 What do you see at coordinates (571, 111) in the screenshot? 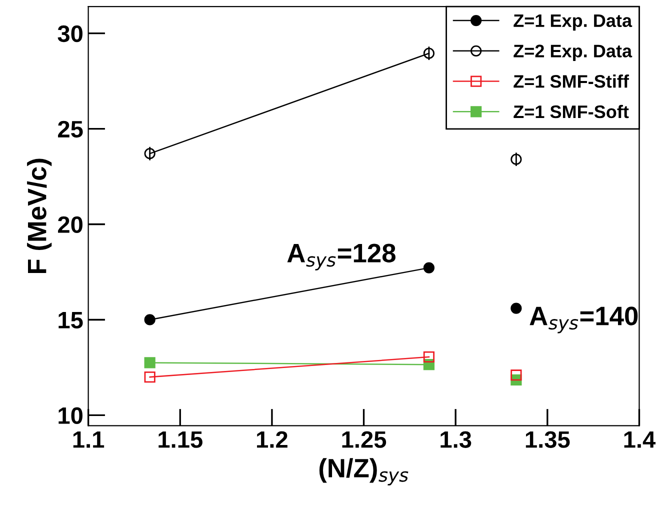
I see `legend-label: Z=1 SMF-Soft` at bounding box center [571, 111].